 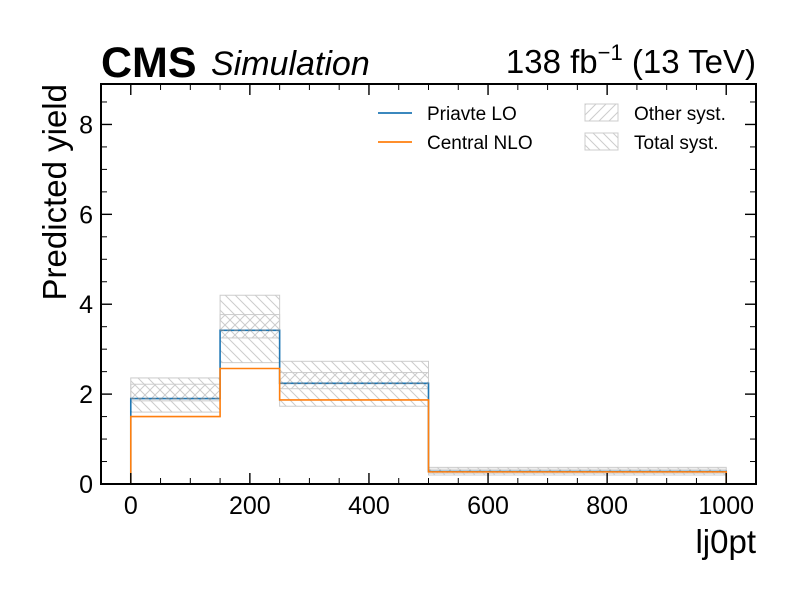 What do you see at coordinates (480, 143) in the screenshot?
I see `legend-label-central-nlo: Central NLO` at bounding box center [480, 143].